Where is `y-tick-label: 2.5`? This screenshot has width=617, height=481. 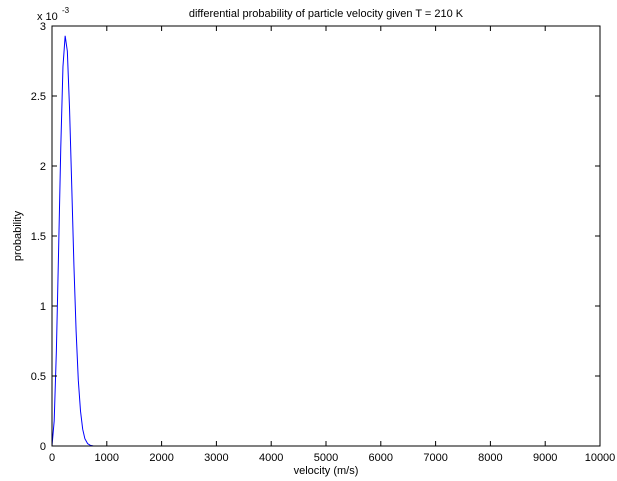
y-tick-label: 2.5 is located at coordinates (38, 97).